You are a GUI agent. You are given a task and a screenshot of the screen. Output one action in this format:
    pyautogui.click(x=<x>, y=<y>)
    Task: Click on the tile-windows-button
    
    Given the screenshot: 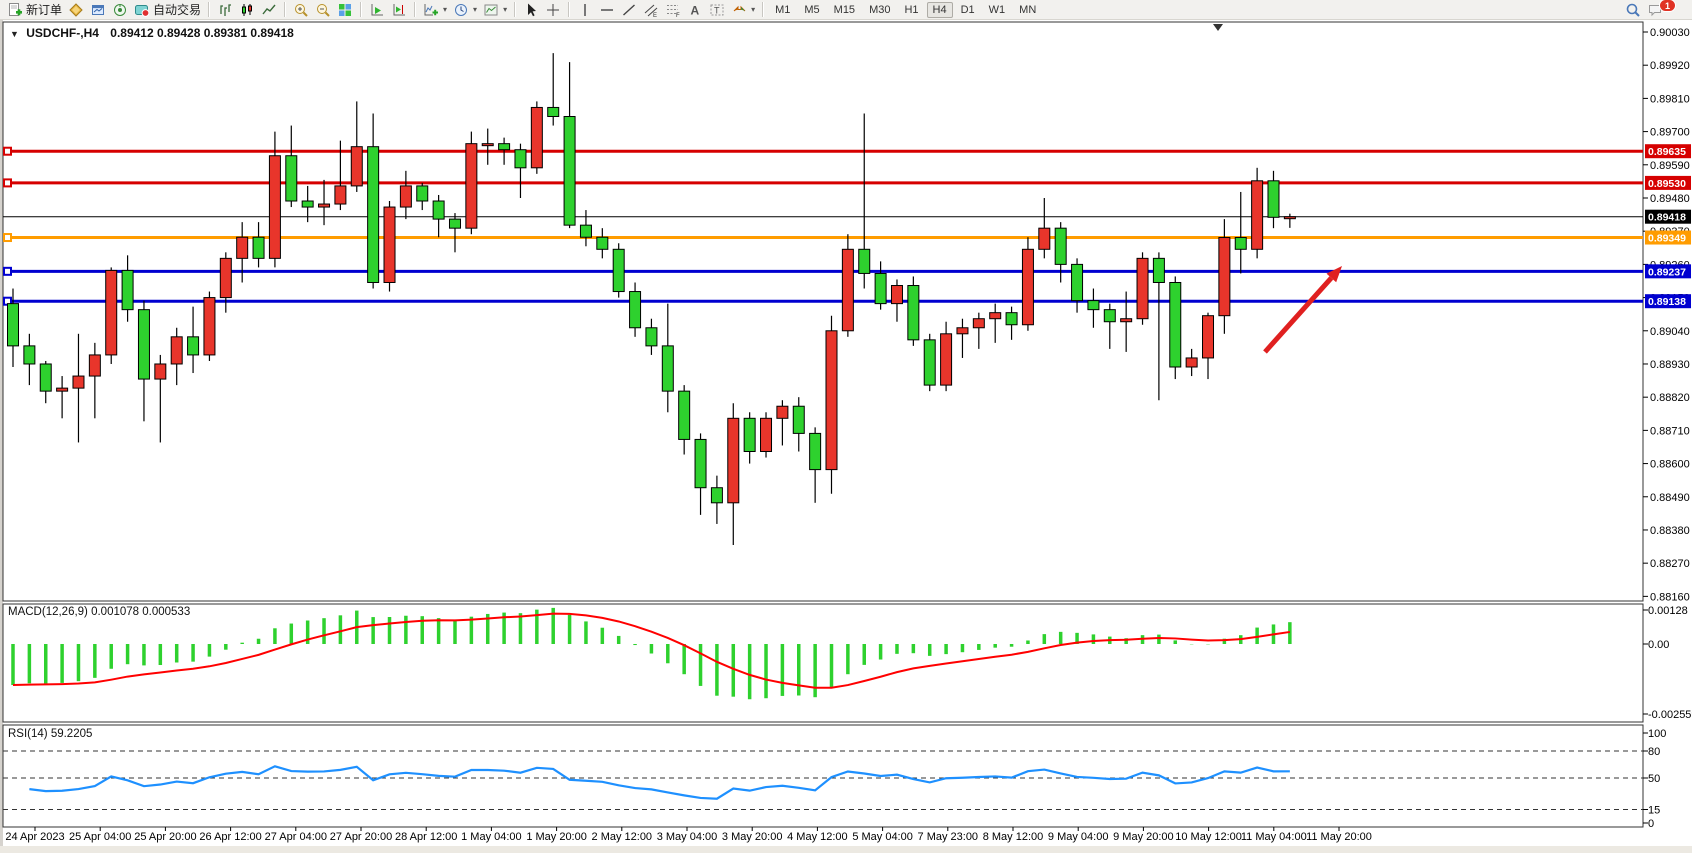 What is the action you would take?
    pyautogui.click(x=345, y=10)
    